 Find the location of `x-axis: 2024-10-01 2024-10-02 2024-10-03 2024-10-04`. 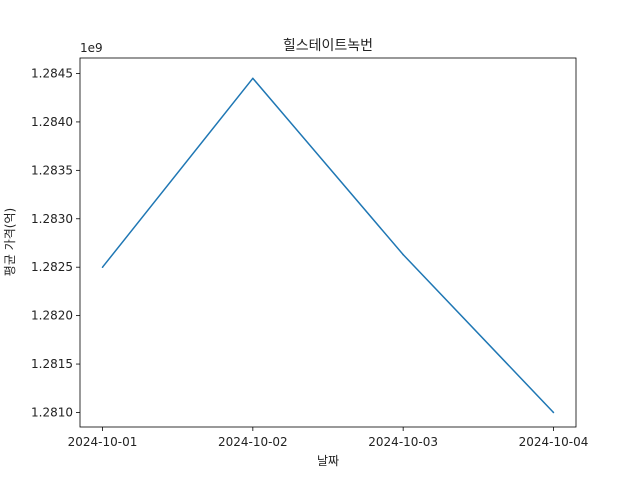

x-axis: 2024-10-01 2024-10-02 2024-10-03 2024-10-04 is located at coordinates (328, 438).